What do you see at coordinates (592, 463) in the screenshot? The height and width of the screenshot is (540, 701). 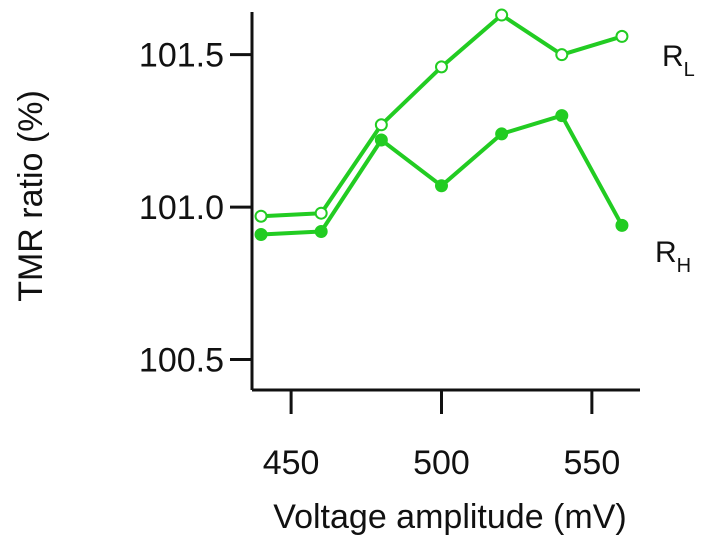 I see `x-tick-label: 550` at bounding box center [592, 463].